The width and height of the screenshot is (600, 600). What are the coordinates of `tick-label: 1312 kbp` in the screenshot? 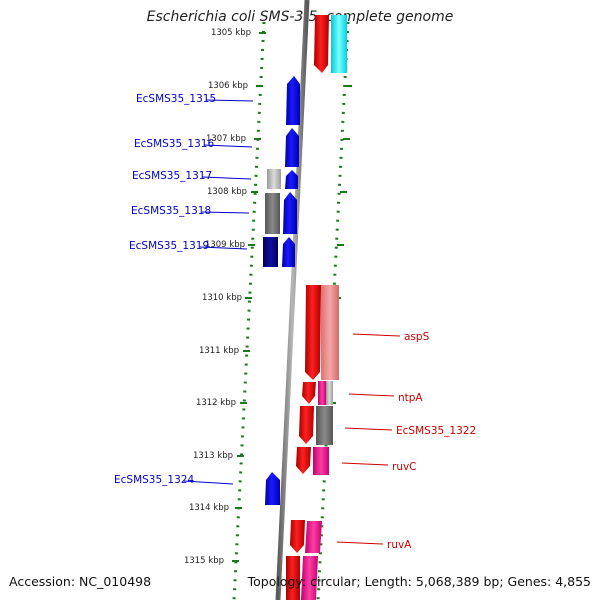 It's located at (216, 403).